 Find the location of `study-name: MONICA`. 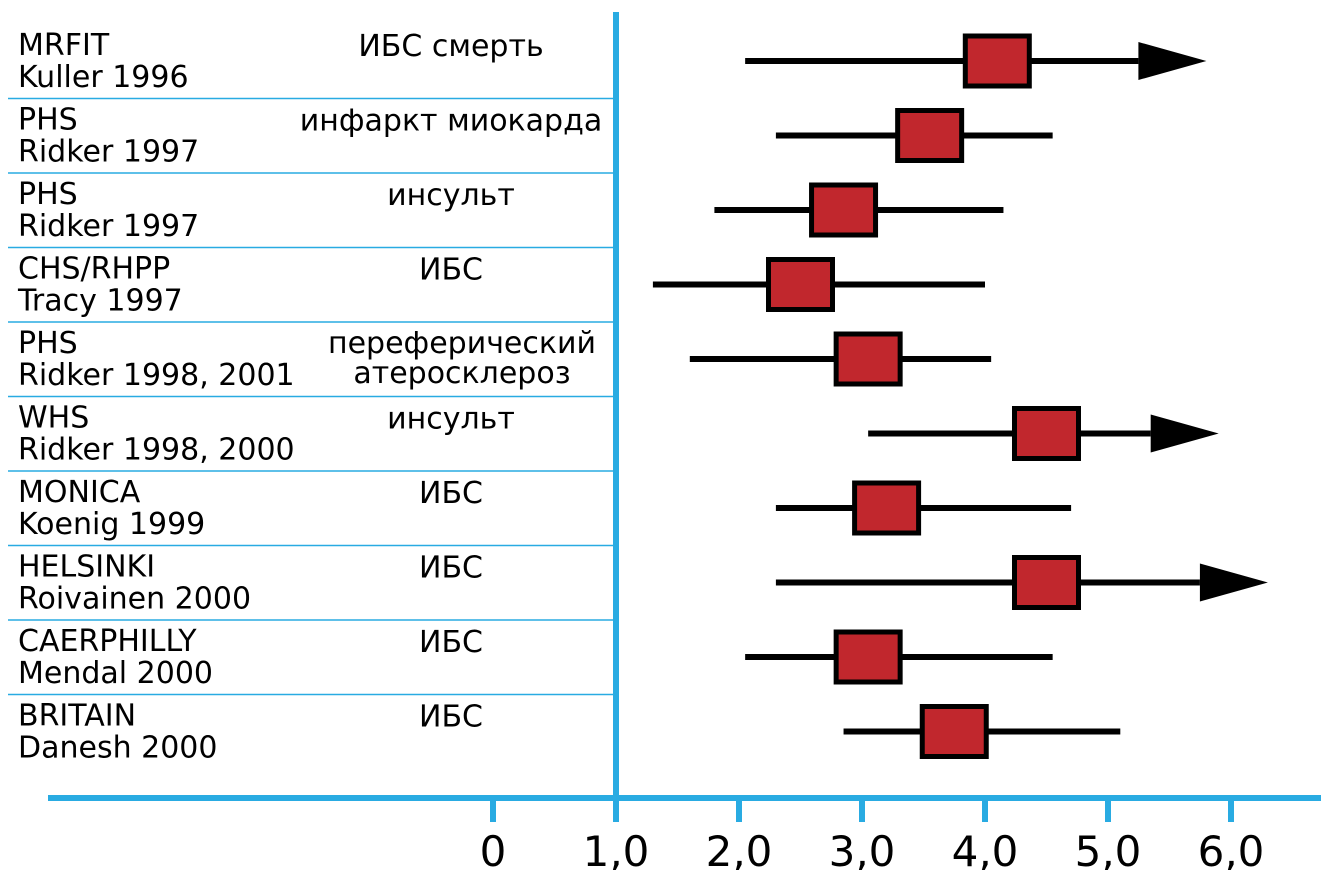

study-name: MONICA is located at coordinates (79, 492).